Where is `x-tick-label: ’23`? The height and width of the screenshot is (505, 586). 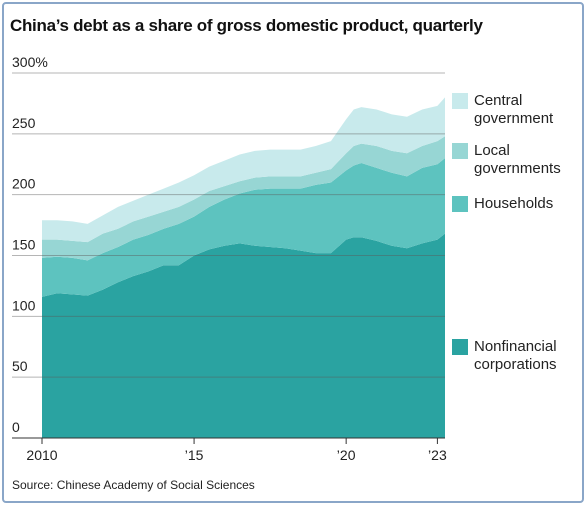 x-tick-label: ’23 is located at coordinates (437, 455).